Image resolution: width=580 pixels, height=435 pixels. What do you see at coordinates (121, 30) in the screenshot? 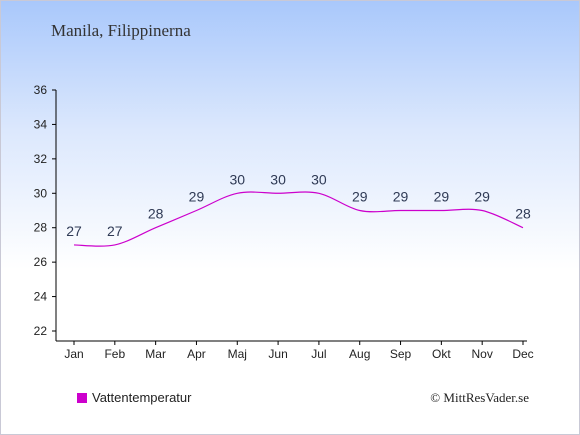
I see `chart-title: Manila, Filippinerna` at bounding box center [121, 30].